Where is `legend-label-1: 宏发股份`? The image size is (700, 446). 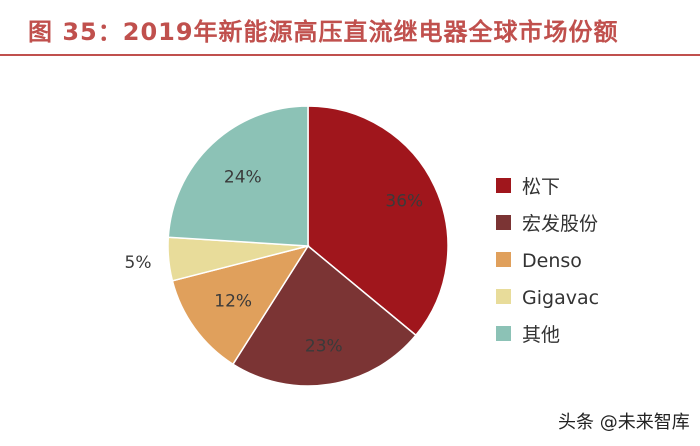 legend-label-1: 宏发股份 is located at coordinates (560, 224).